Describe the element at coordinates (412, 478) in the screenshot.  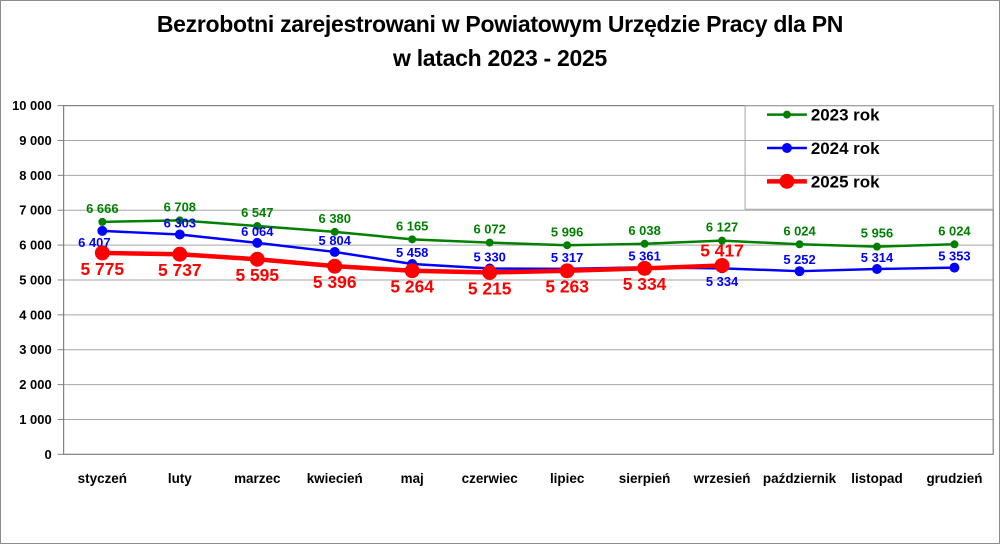
I see `x-axis-label: maj` at that location.